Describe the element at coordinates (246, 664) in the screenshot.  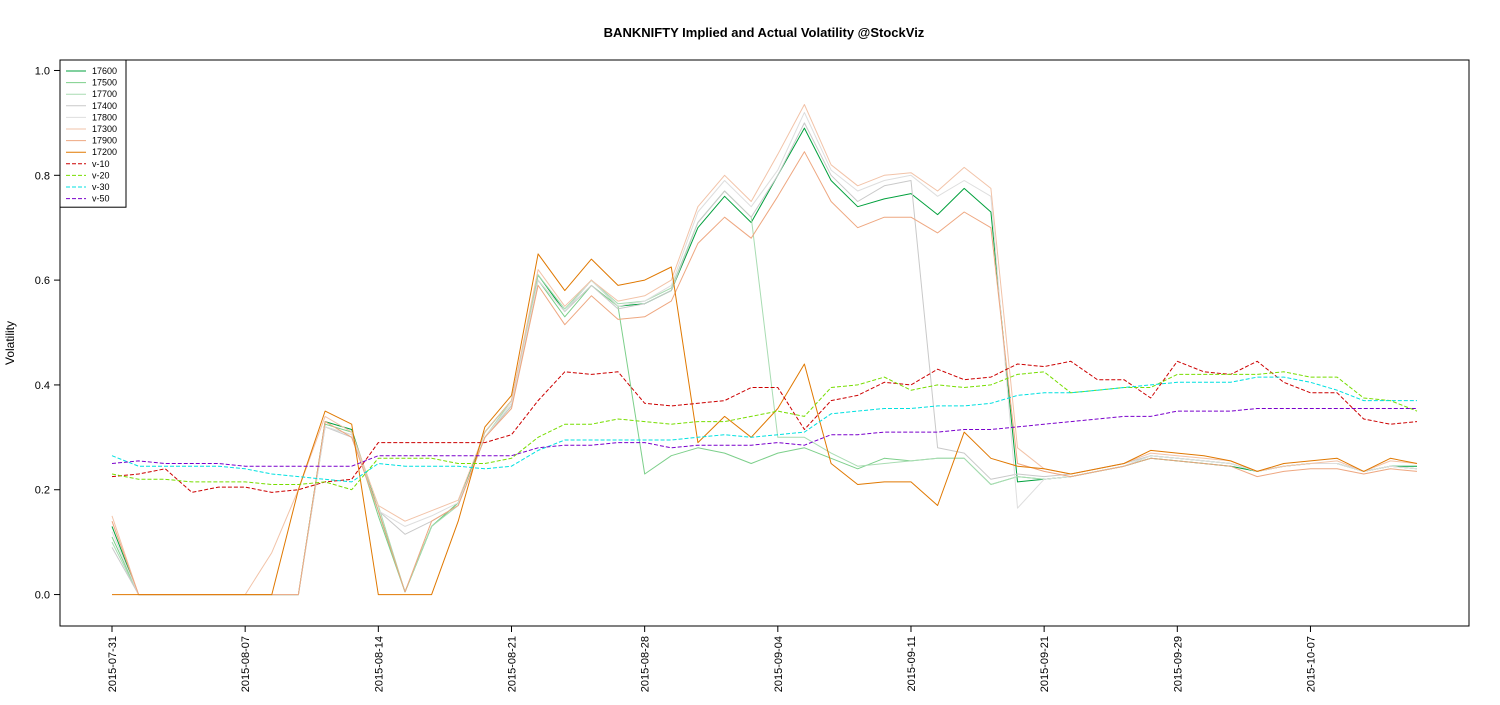
I see `x-tick-label: 2015-08-07` at that location.